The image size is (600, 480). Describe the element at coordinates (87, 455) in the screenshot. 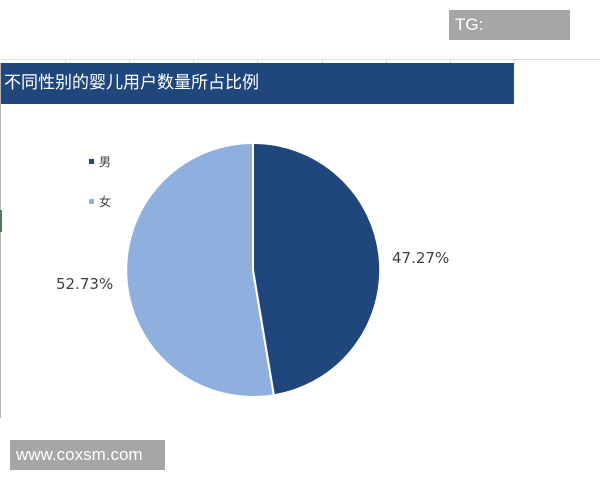

I see `watermark-bottom: www.coxsm.com` at that location.